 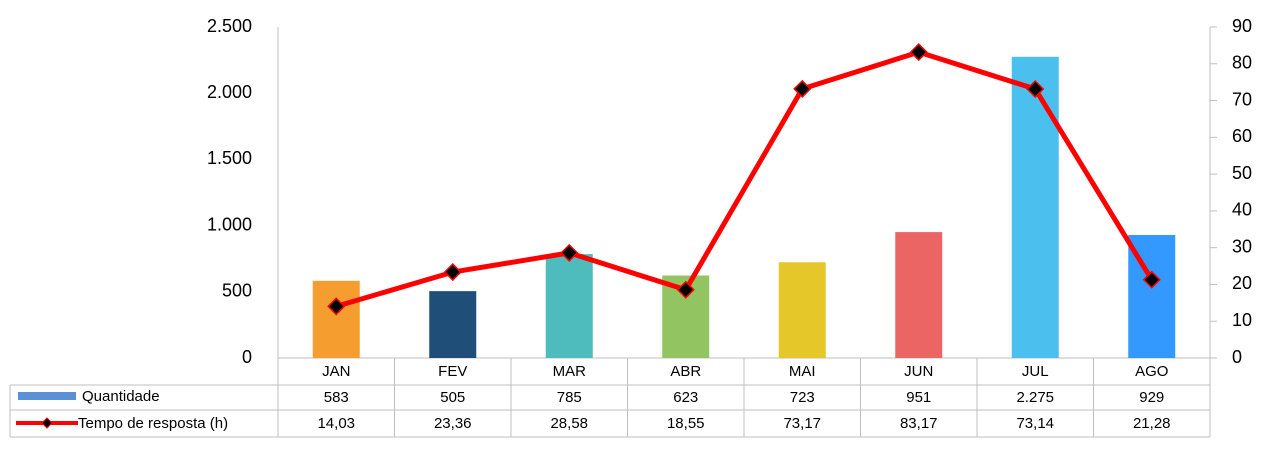 I want to click on x-tick-label: JAN, so click(x=336, y=371).